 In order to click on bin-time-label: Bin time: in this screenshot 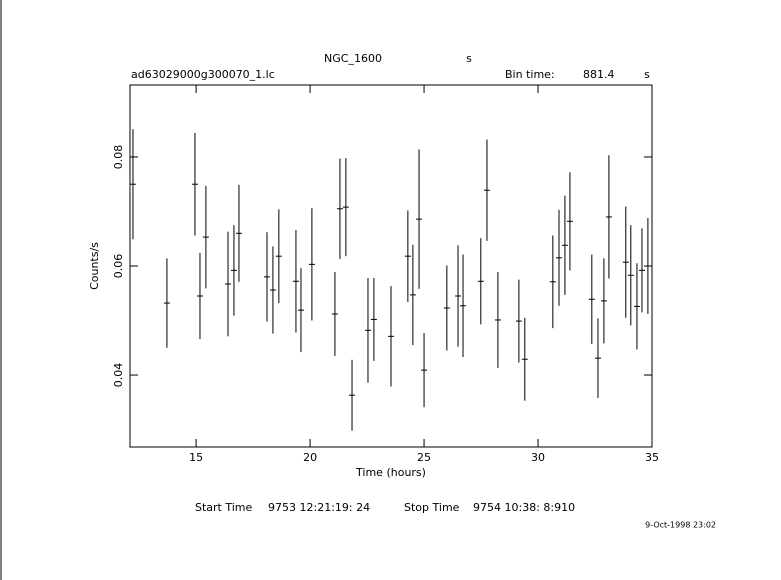, I will do `click(530, 74)`.